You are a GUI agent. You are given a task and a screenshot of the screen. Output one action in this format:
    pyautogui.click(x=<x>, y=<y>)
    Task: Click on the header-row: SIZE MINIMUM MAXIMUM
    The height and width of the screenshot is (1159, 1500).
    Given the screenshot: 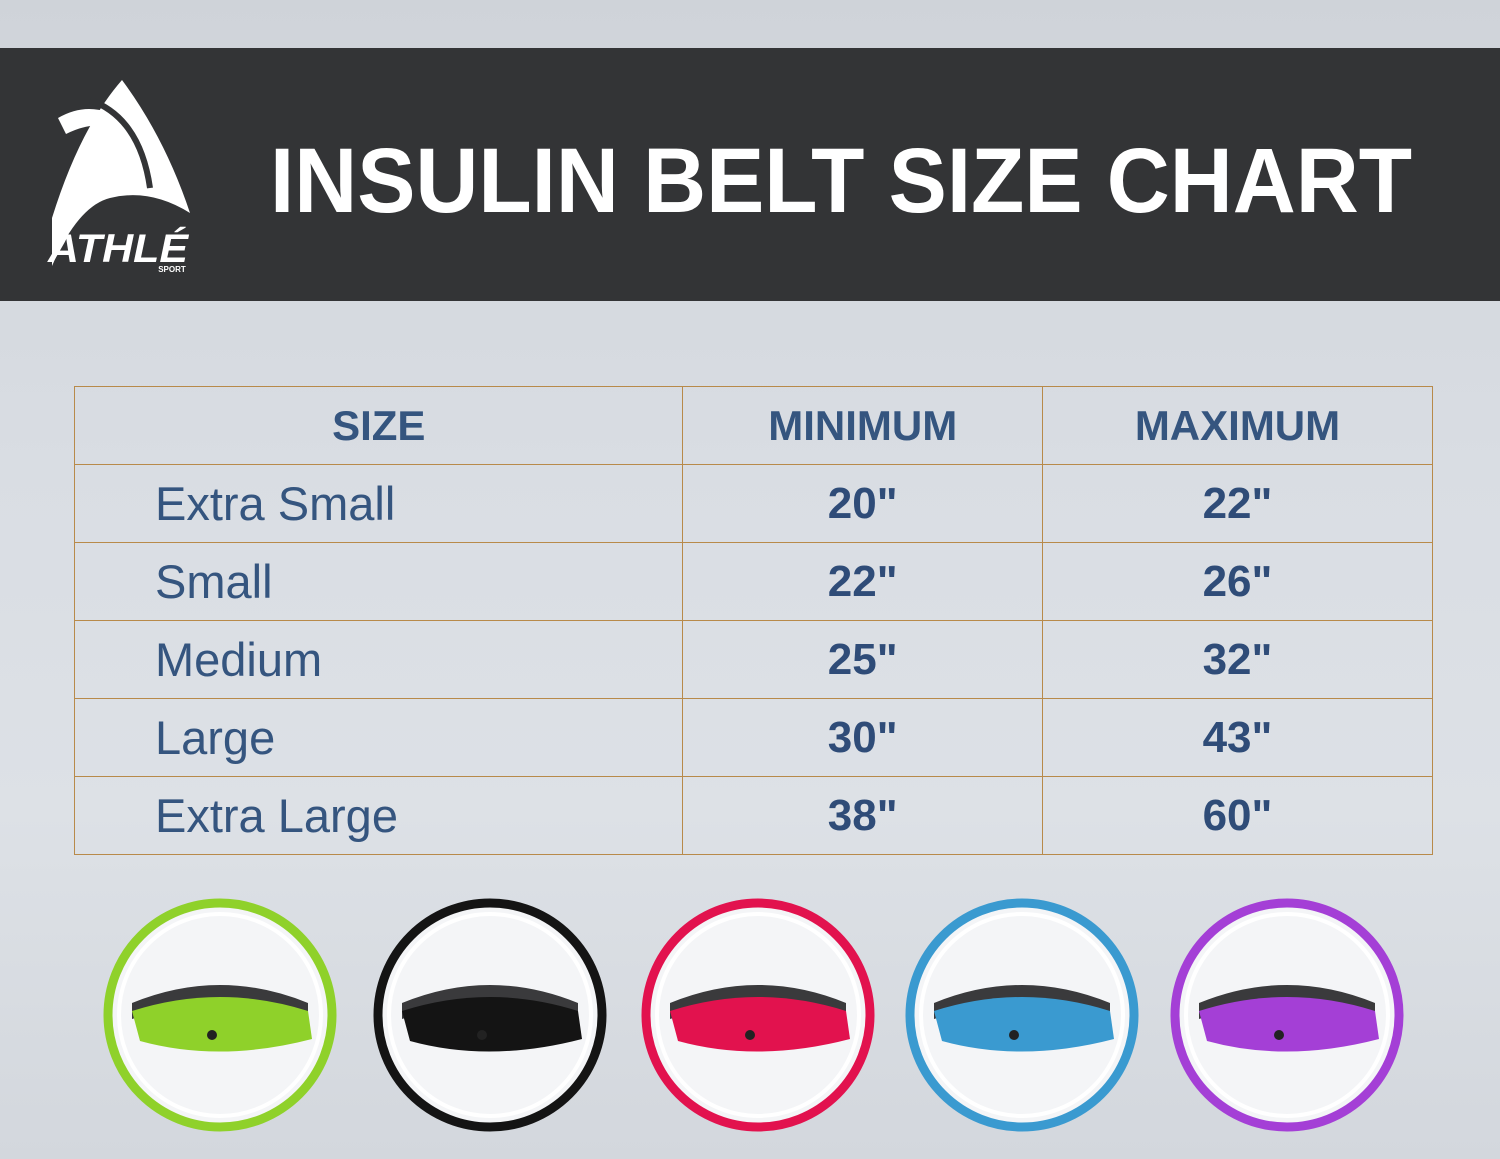 What is the action you would take?
    pyautogui.click(x=753, y=425)
    